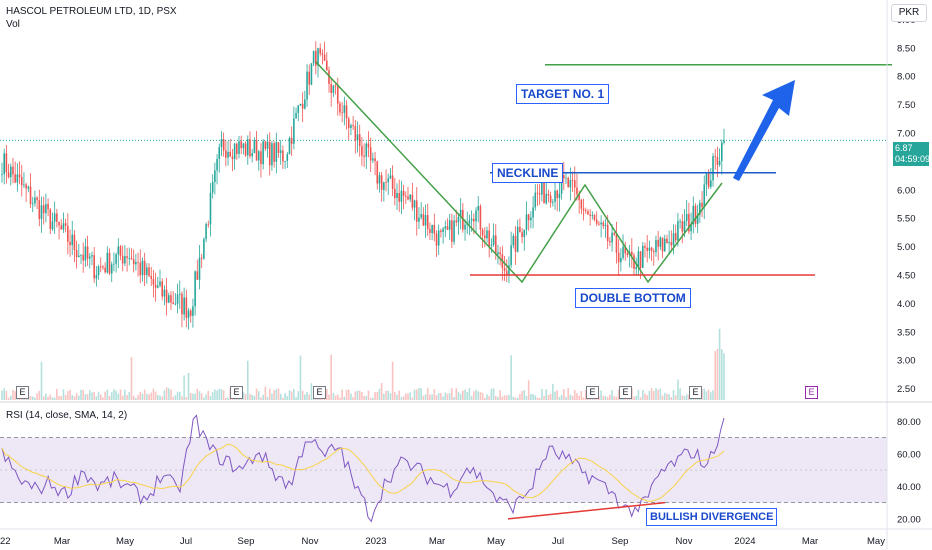  Describe the element at coordinates (563, 94) in the screenshot. I see `target-label: TARGET NO. 1` at that location.